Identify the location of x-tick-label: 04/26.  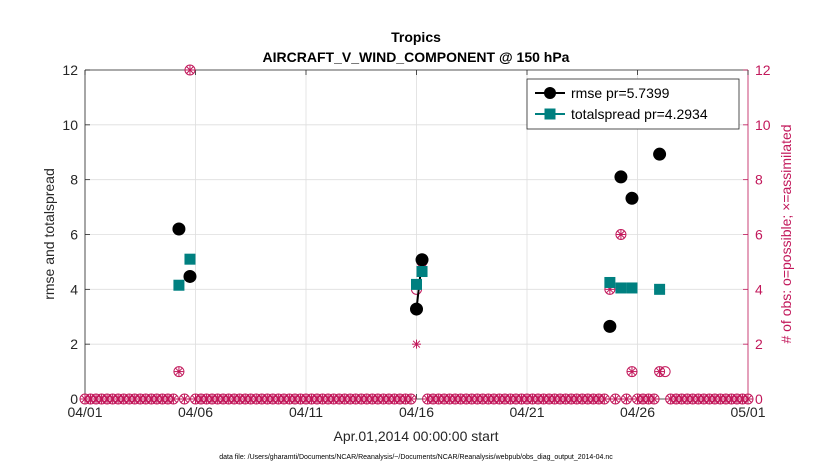
(637, 412).